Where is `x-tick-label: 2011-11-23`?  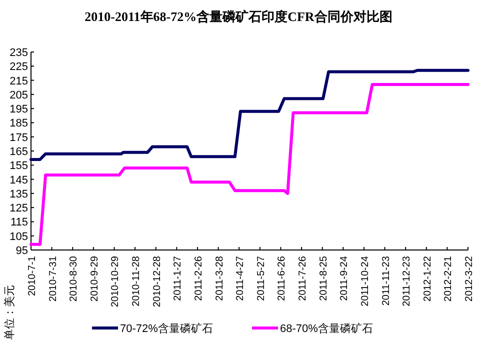
x-tick-label: 2011-11-23 is located at coordinates (386, 281).